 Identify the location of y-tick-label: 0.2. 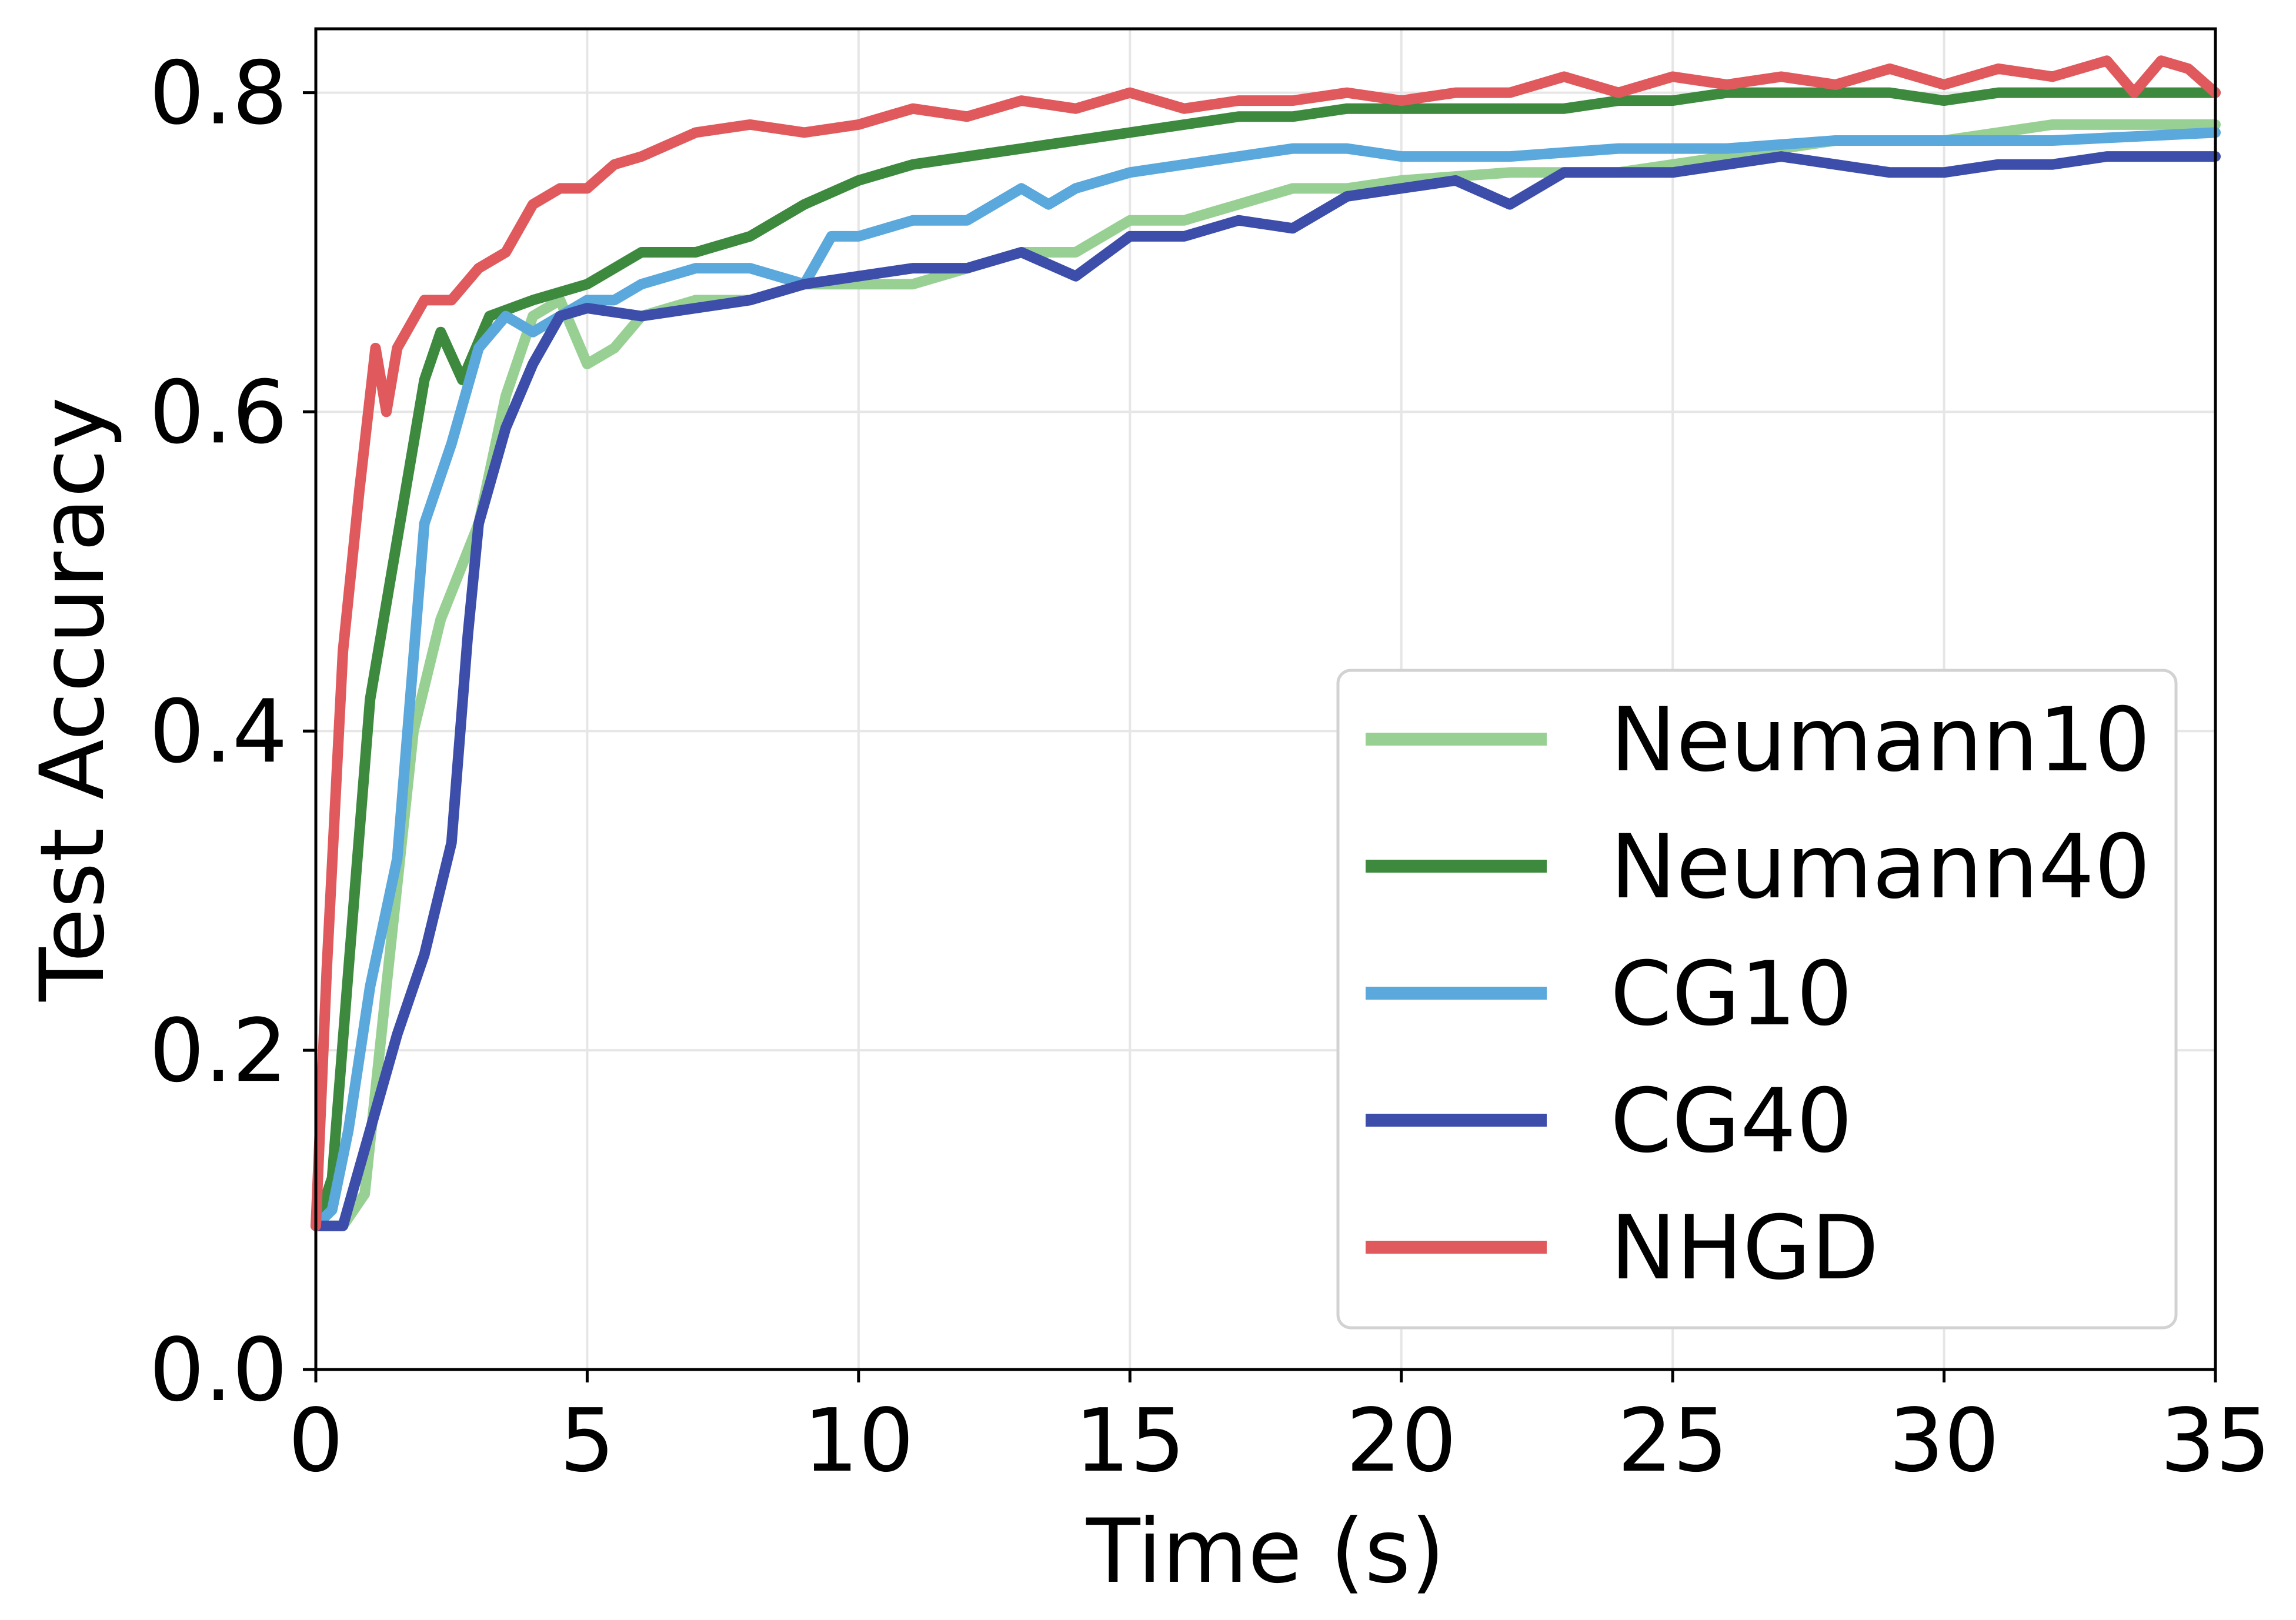
(218, 1050).